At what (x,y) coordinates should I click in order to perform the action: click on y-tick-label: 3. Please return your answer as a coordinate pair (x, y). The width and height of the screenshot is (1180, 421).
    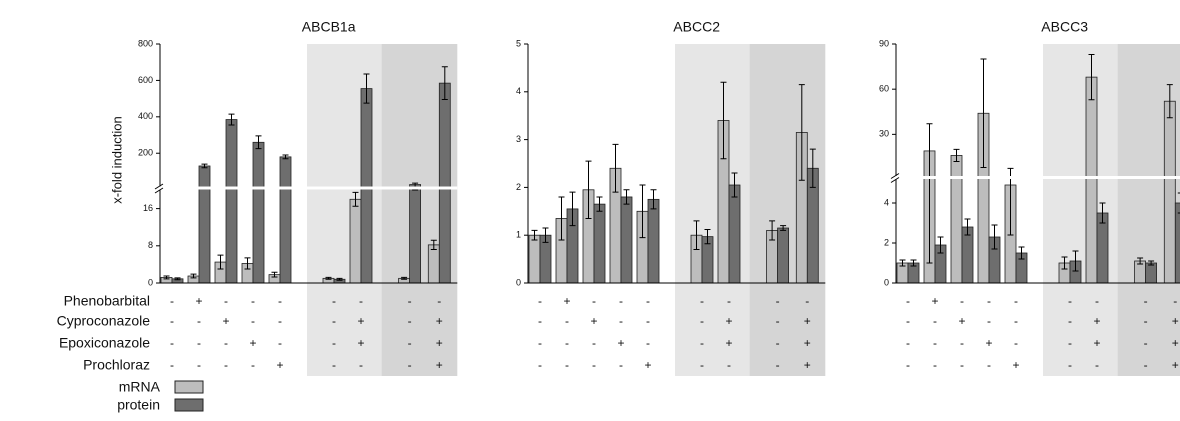
    Looking at the image, I should click on (518, 139).